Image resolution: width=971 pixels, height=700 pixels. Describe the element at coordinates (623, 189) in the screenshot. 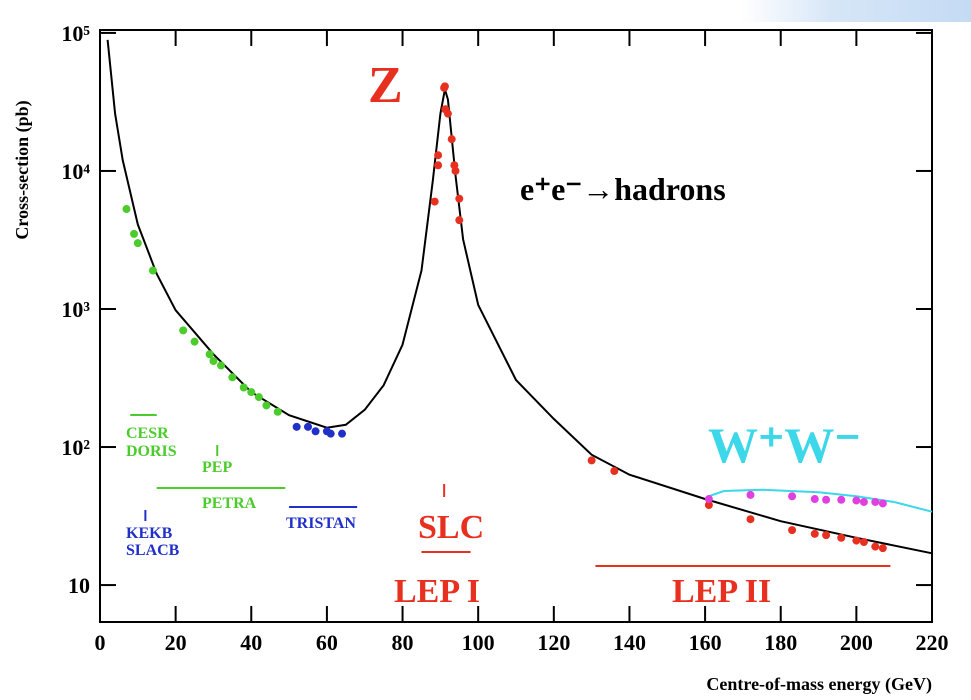

I see `annotation: e⁺e⁻→hadrons` at that location.